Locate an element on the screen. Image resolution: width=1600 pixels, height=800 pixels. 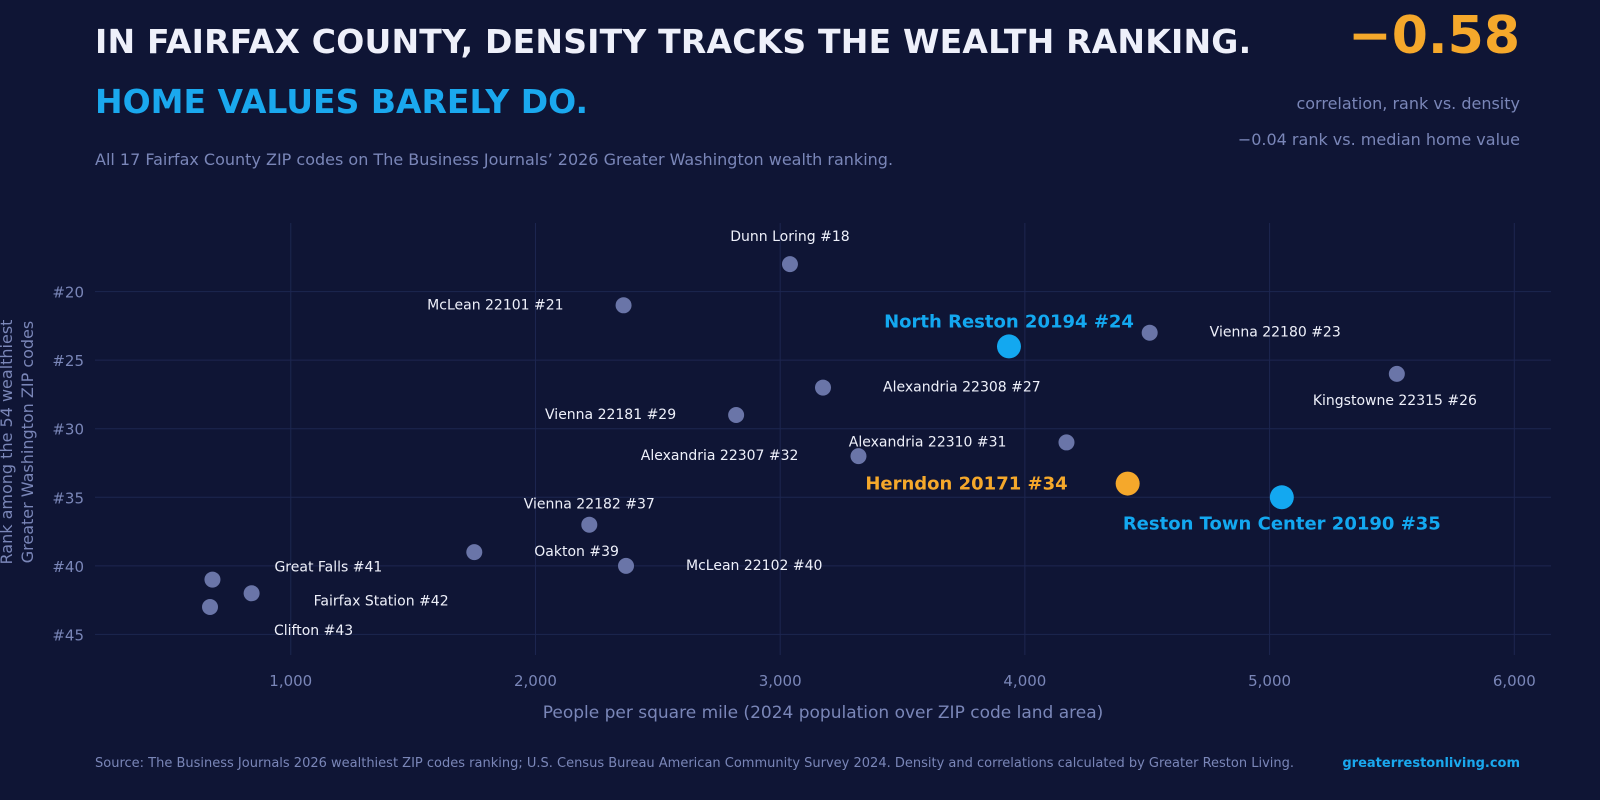
y-tick-label: #20 is located at coordinates (68, 293).